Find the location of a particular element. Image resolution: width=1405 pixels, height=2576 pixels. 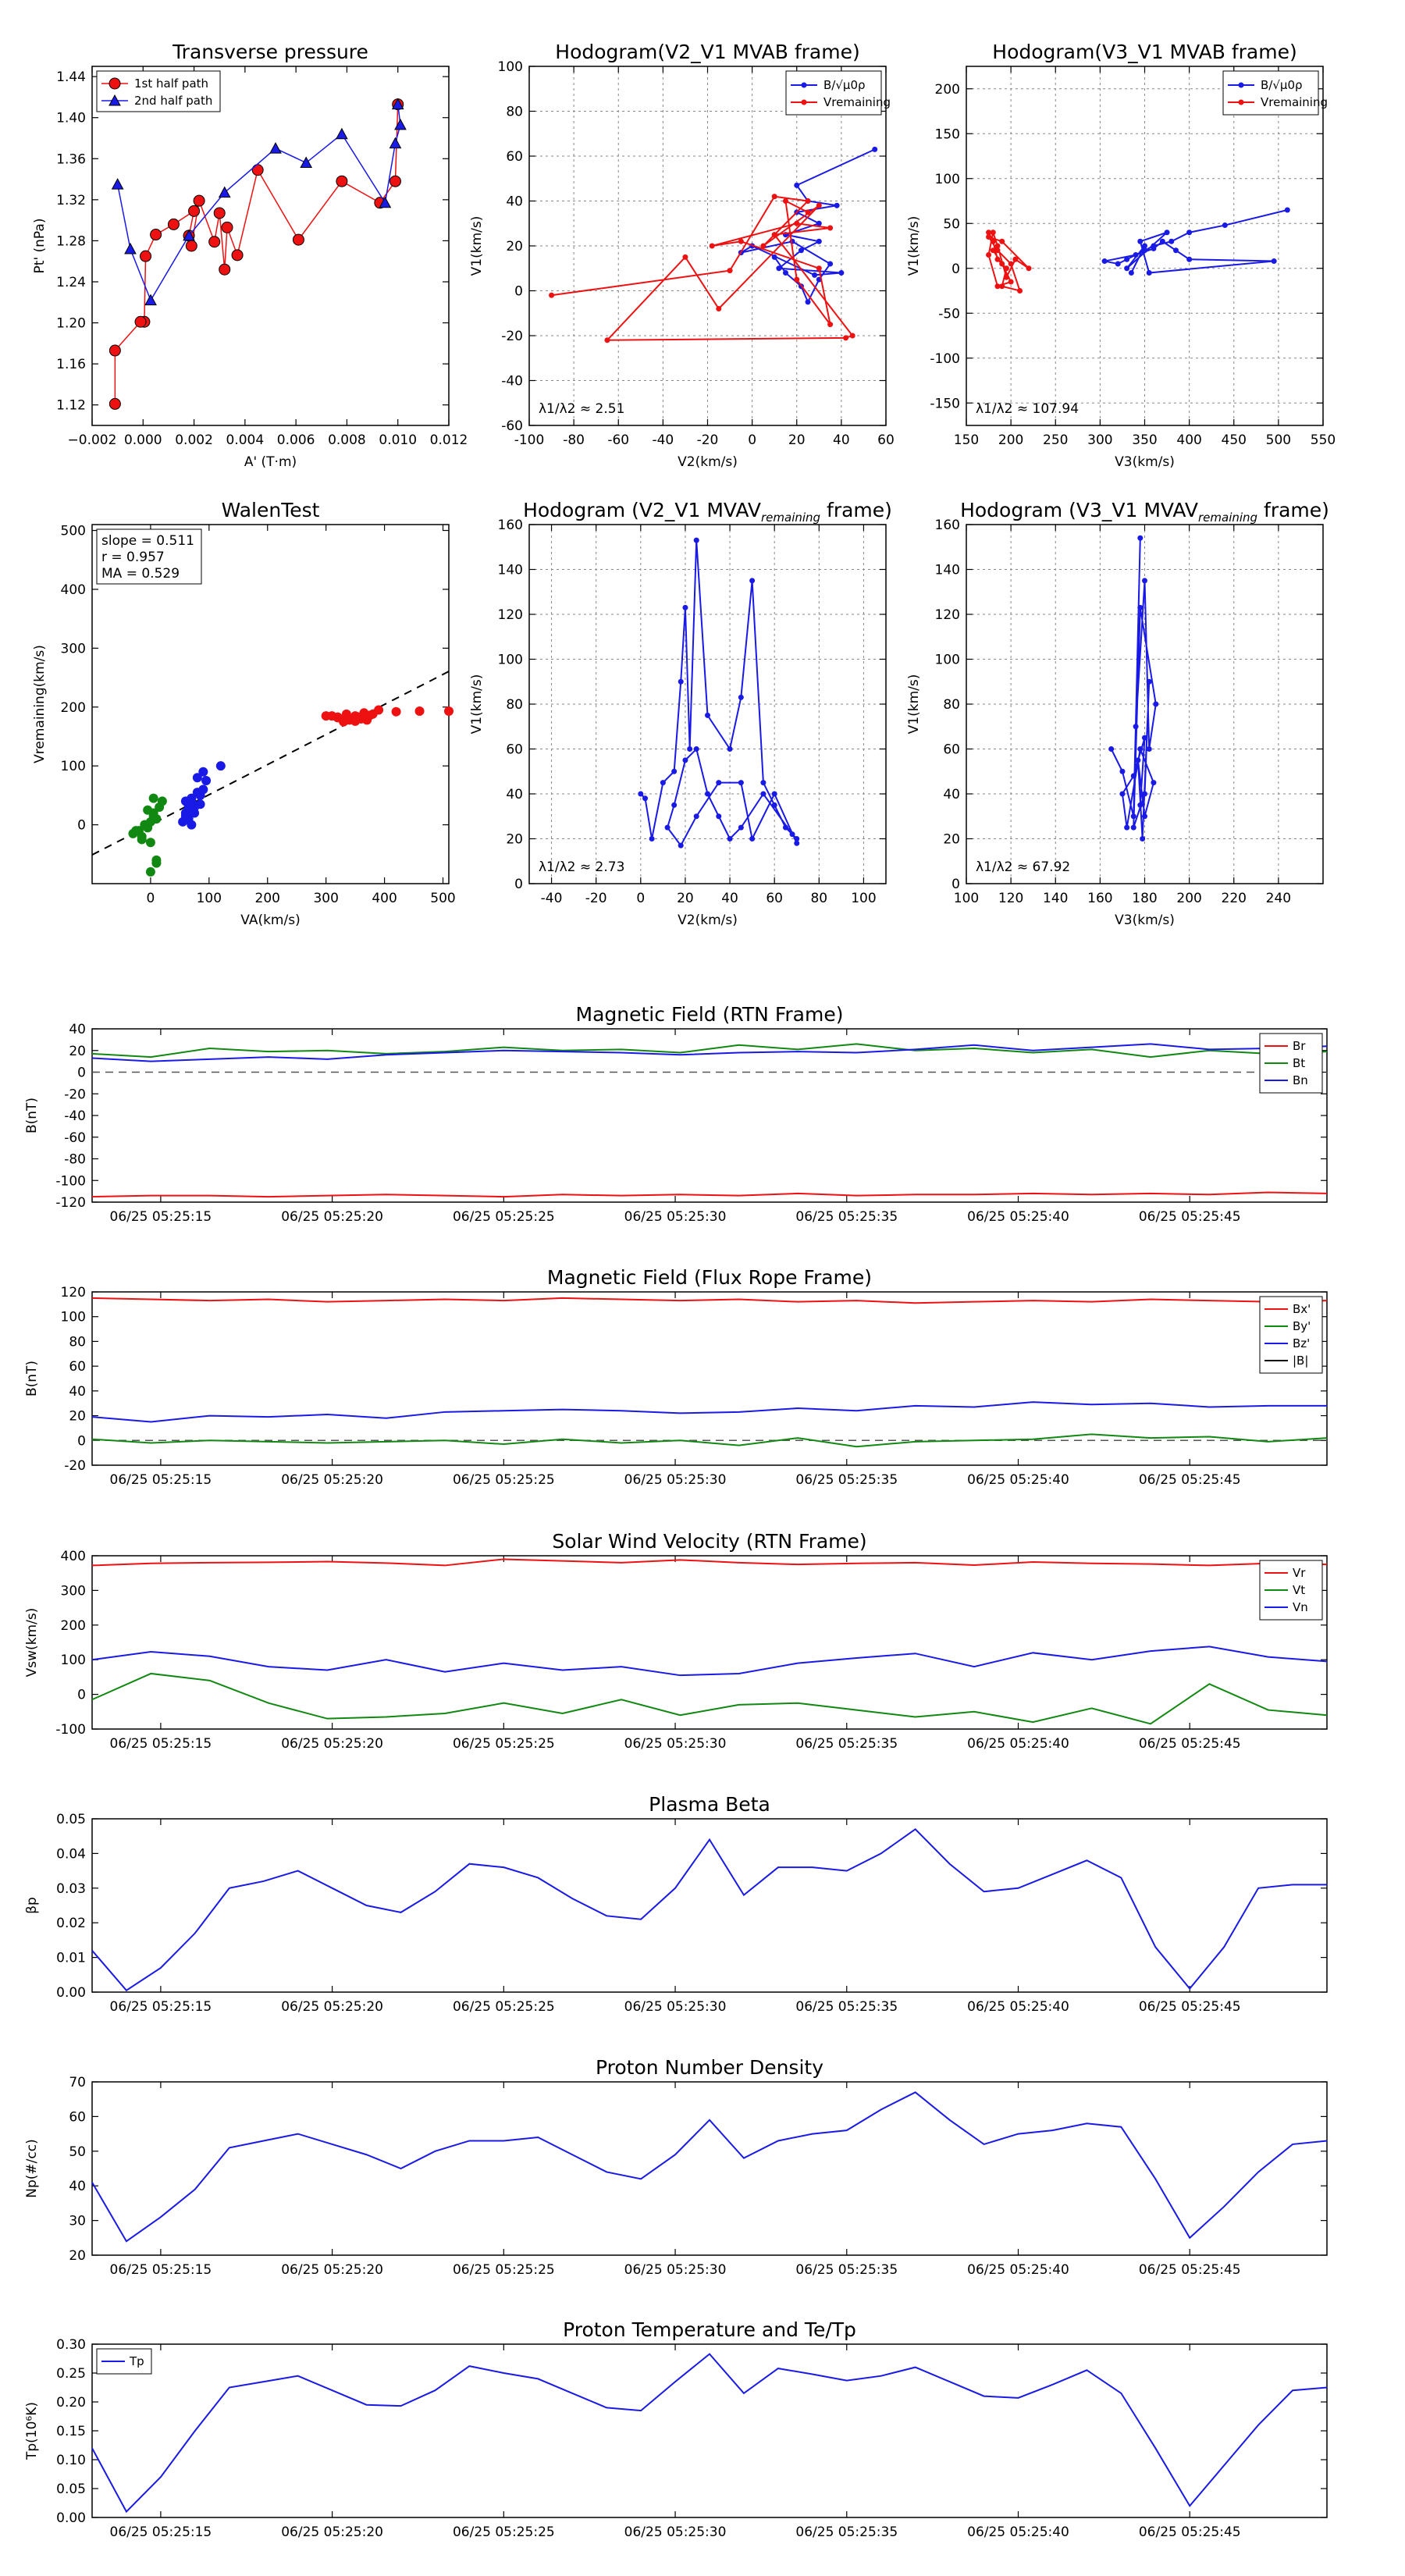

x-tick-label: 140 is located at coordinates (1055, 899).